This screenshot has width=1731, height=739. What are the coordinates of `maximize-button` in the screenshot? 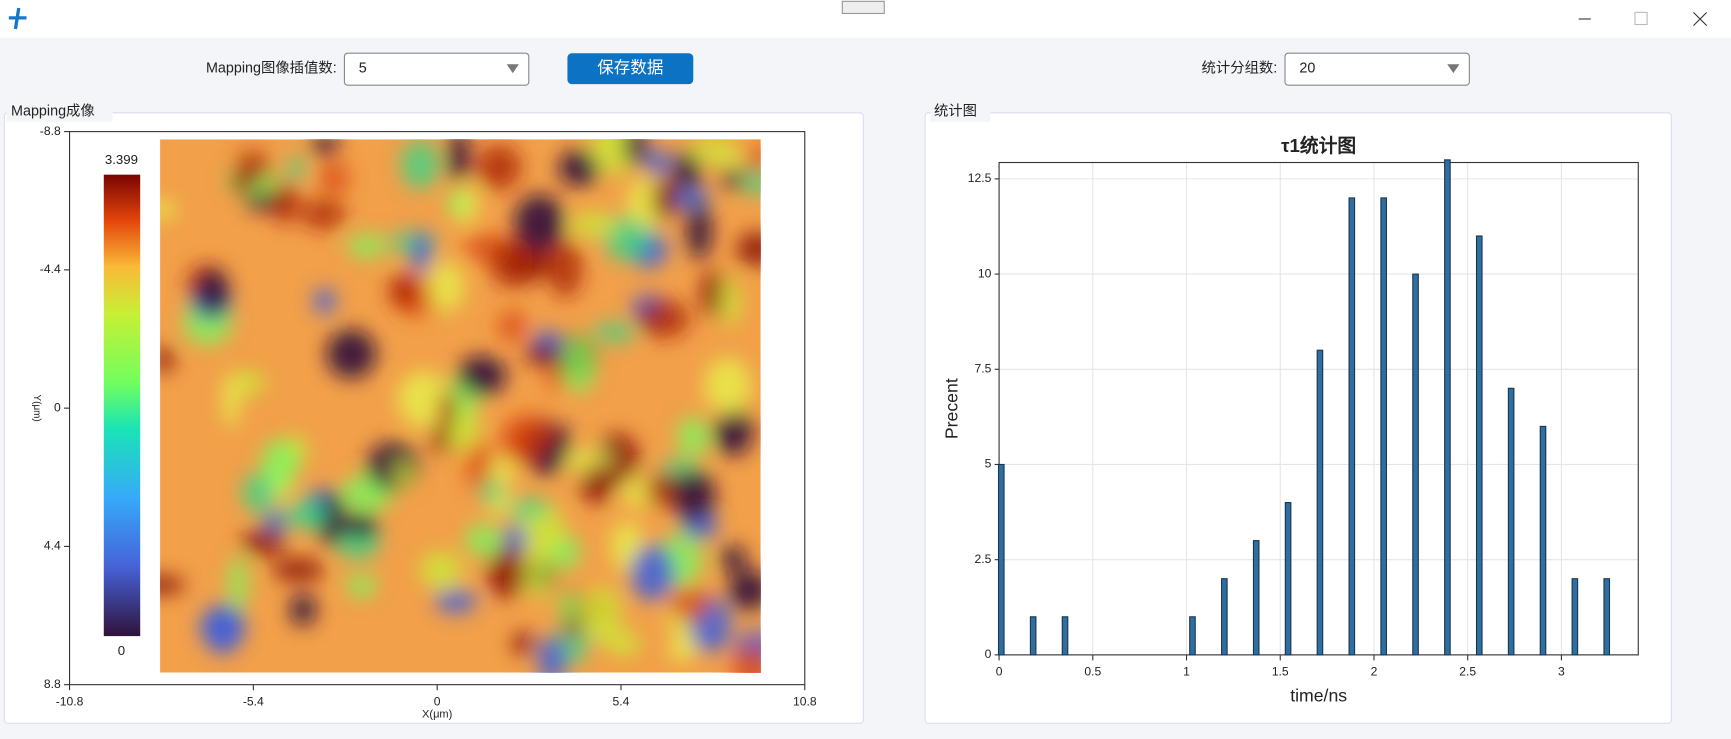 It's located at (1641, 18).